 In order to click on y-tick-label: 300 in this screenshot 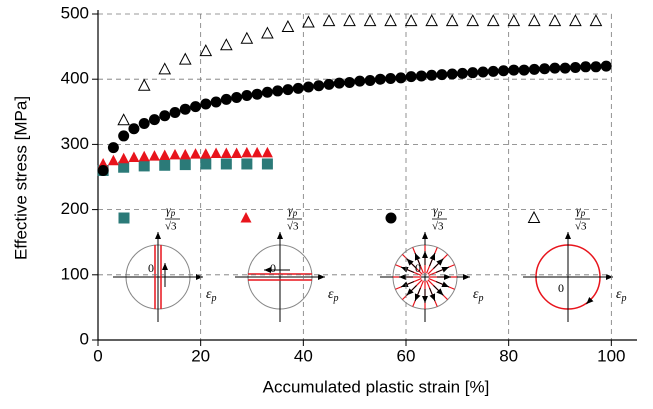, I will do `click(75, 143)`.